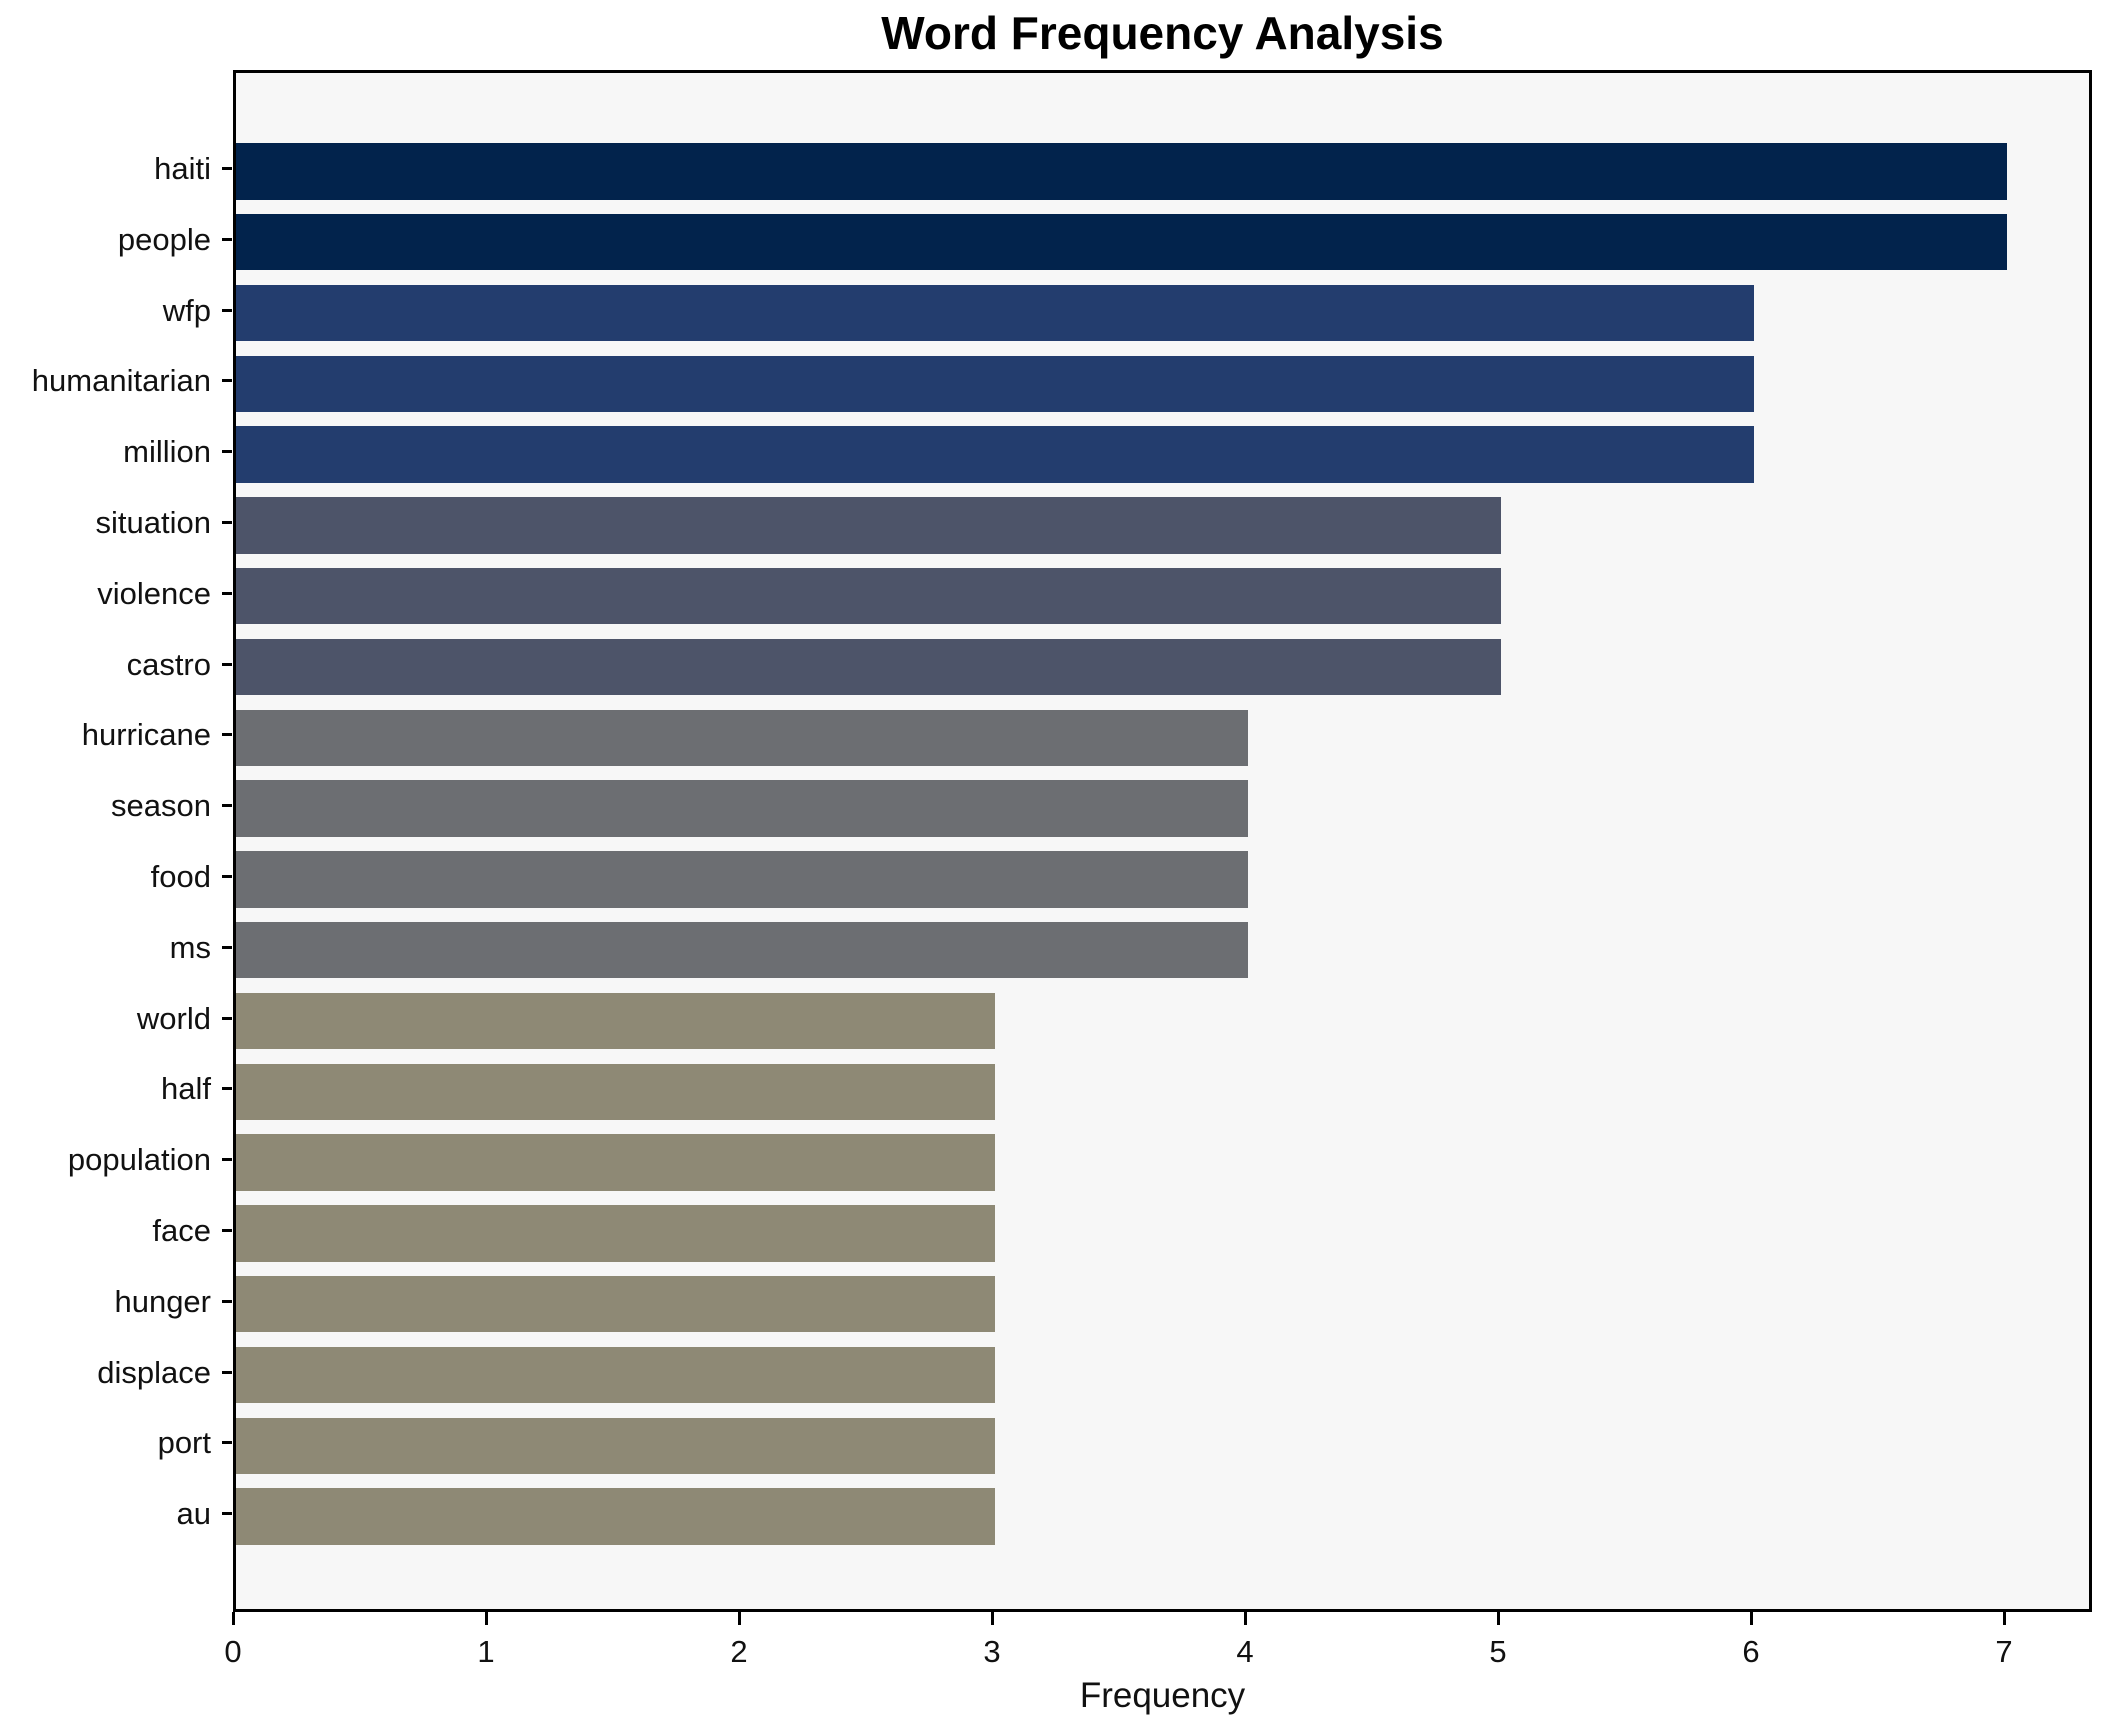  I want to click on x-axis-label: Frequency, so click(1162, 1695).